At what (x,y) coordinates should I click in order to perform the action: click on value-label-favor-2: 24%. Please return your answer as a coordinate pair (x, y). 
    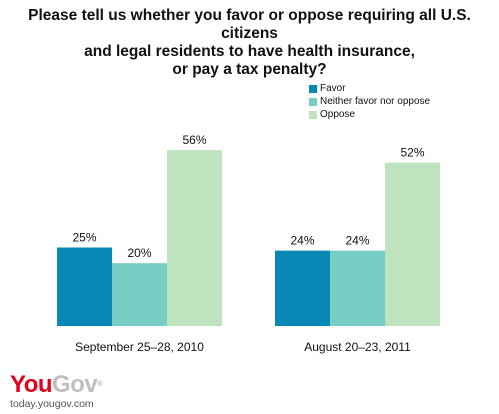
    Looking at the image, I should click on (302, 241).